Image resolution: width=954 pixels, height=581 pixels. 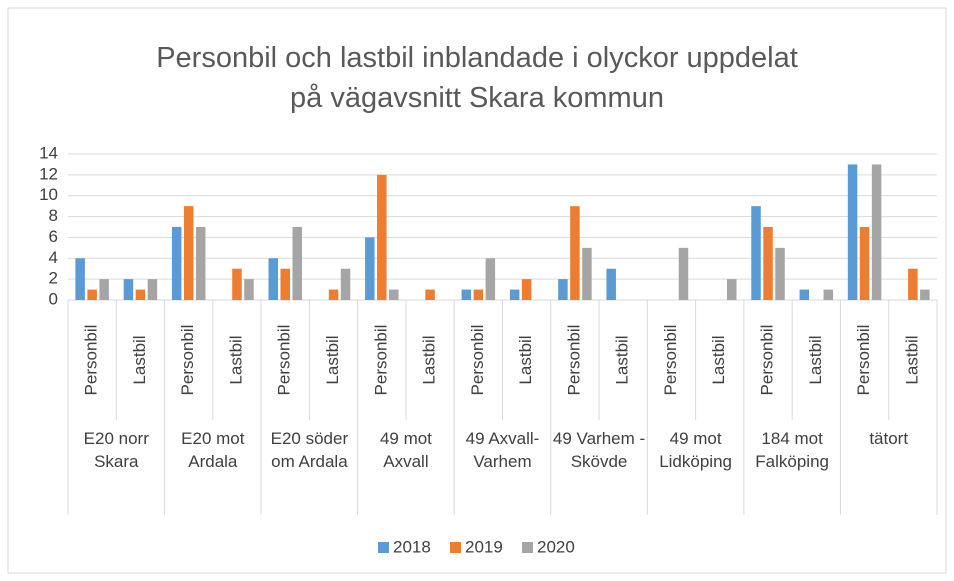 I want to click on y-tick-label: 2, so click(x=53, y=278).